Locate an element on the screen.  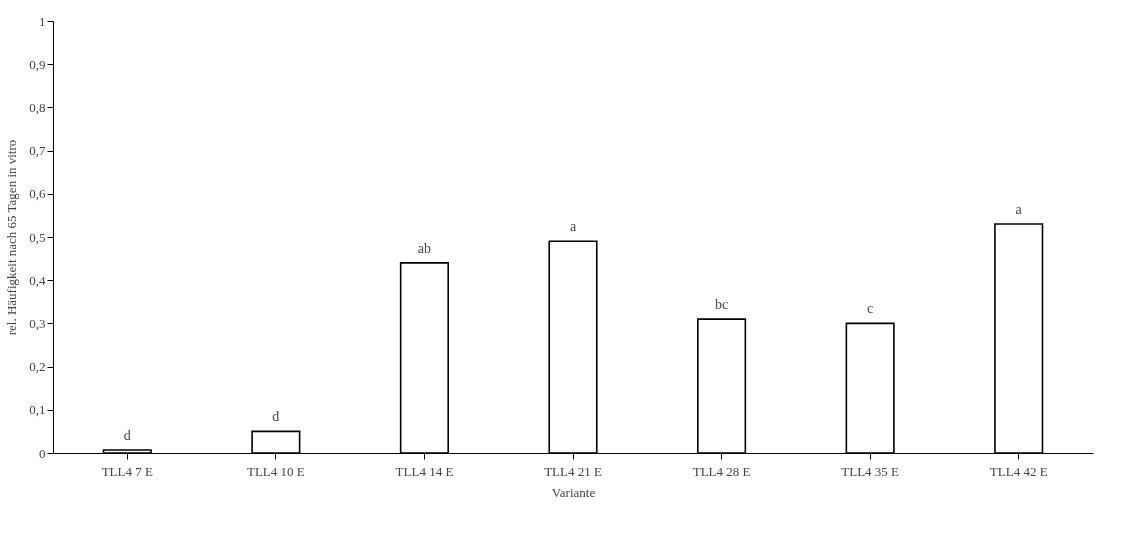
y-tick-label: 0,1 is located at coordinates (37, 410).